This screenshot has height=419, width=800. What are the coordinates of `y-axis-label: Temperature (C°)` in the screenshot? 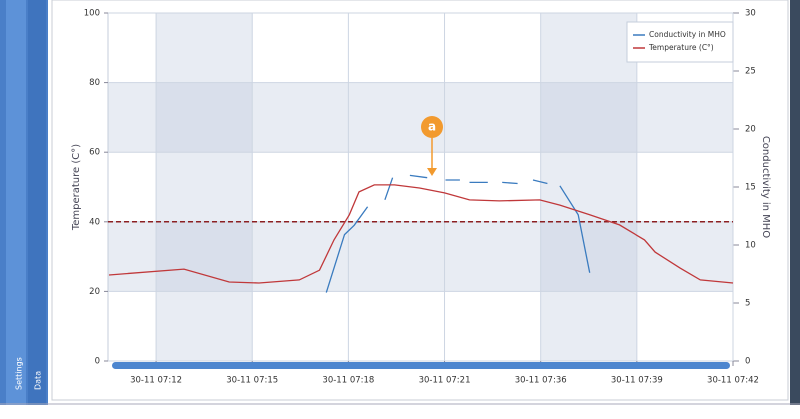 It's located at (76, 187).